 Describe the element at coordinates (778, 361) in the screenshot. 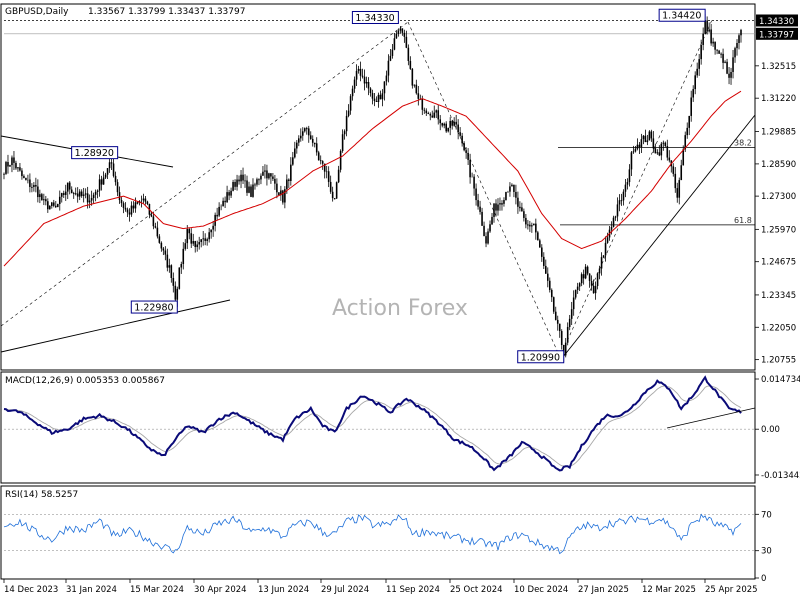

I see `price-tick-label: 1.20755` at that location.